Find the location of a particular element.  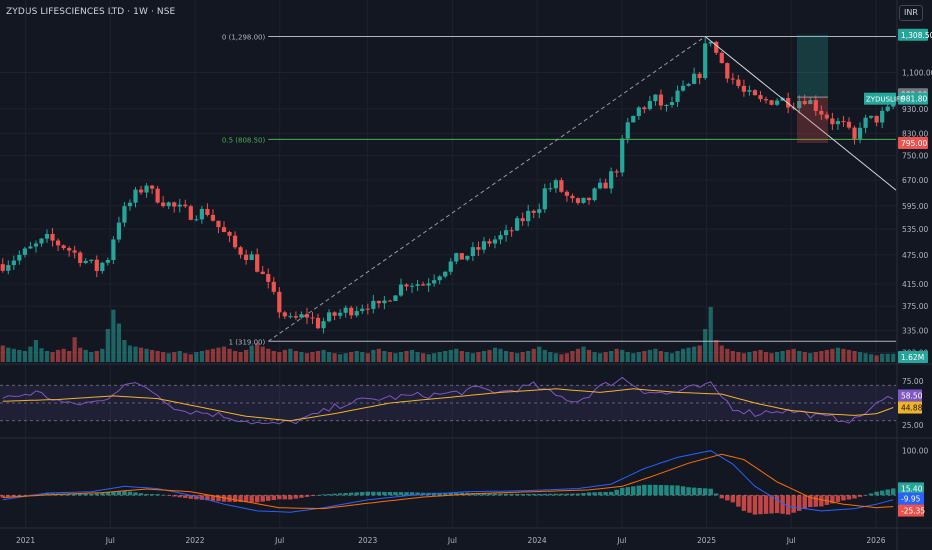

currency-button: INR is located at coordinates (911, 13).